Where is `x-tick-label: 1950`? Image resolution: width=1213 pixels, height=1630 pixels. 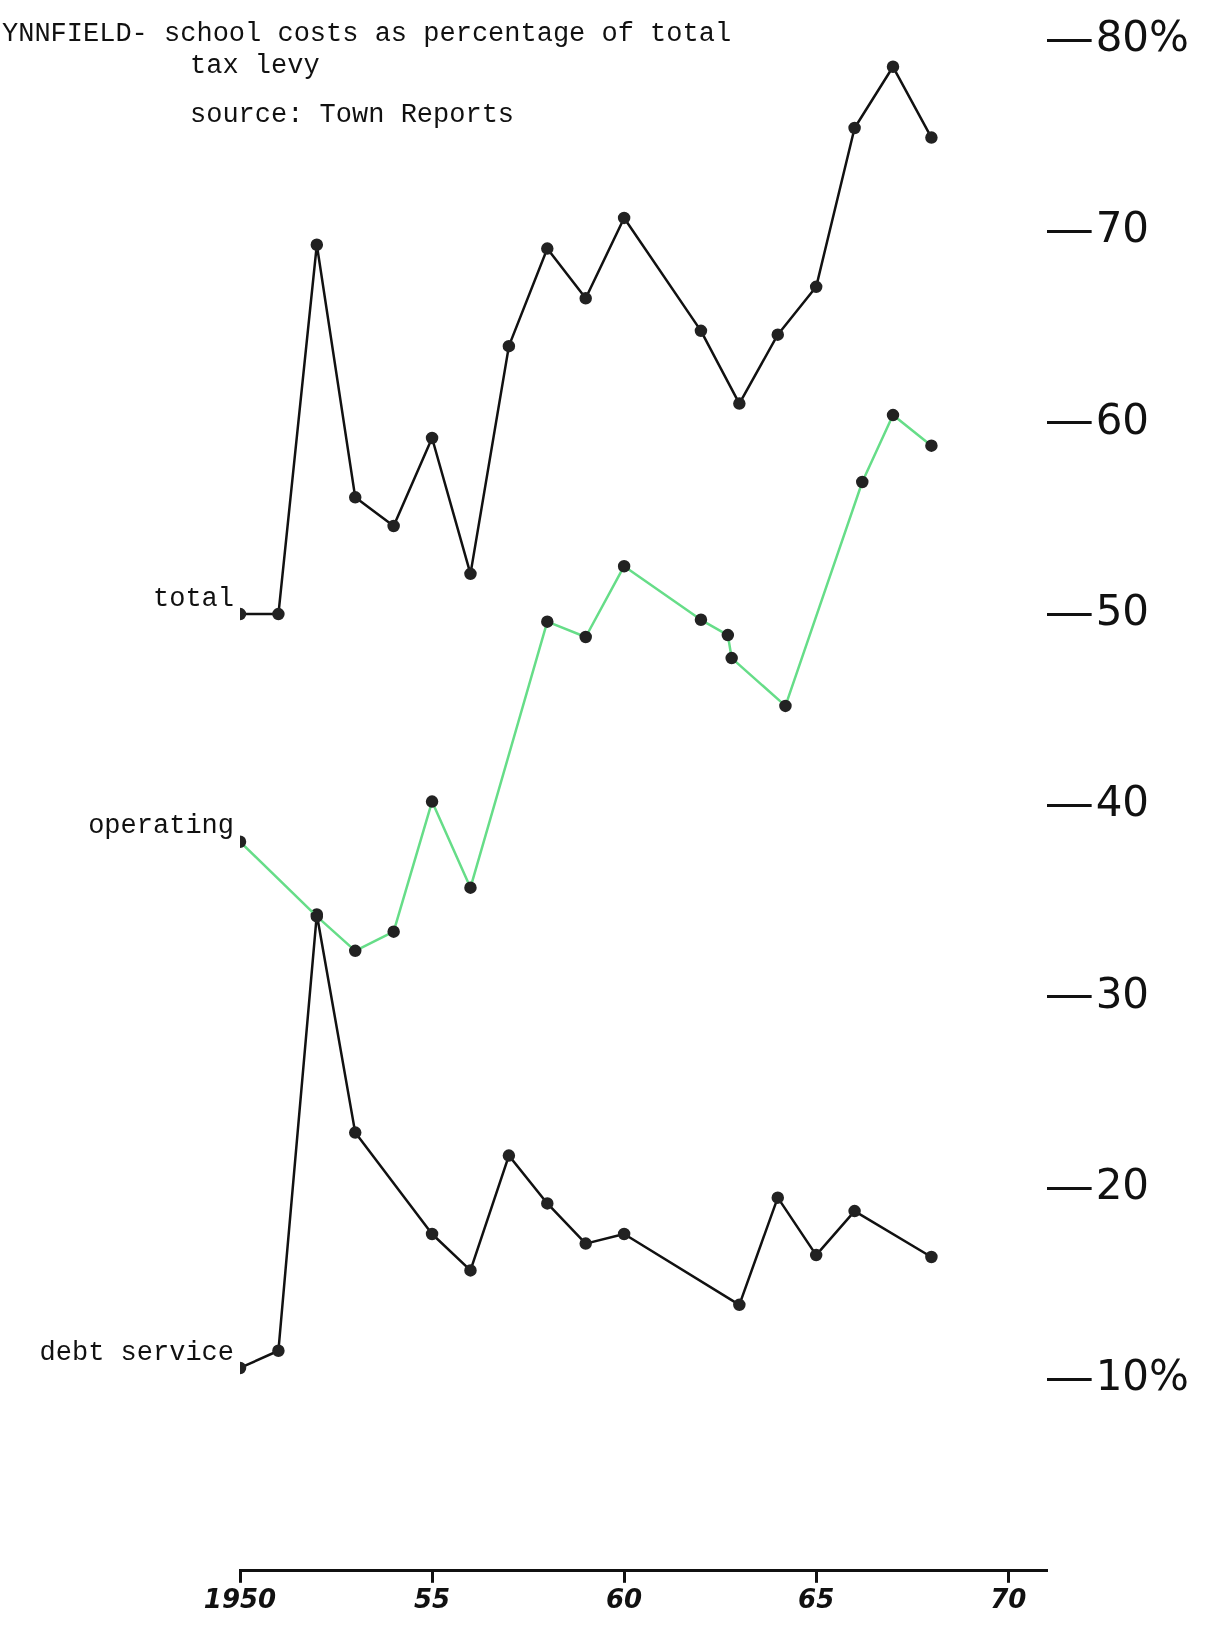 x-tick-label: 1950 is located at coordinates (240, 1599).